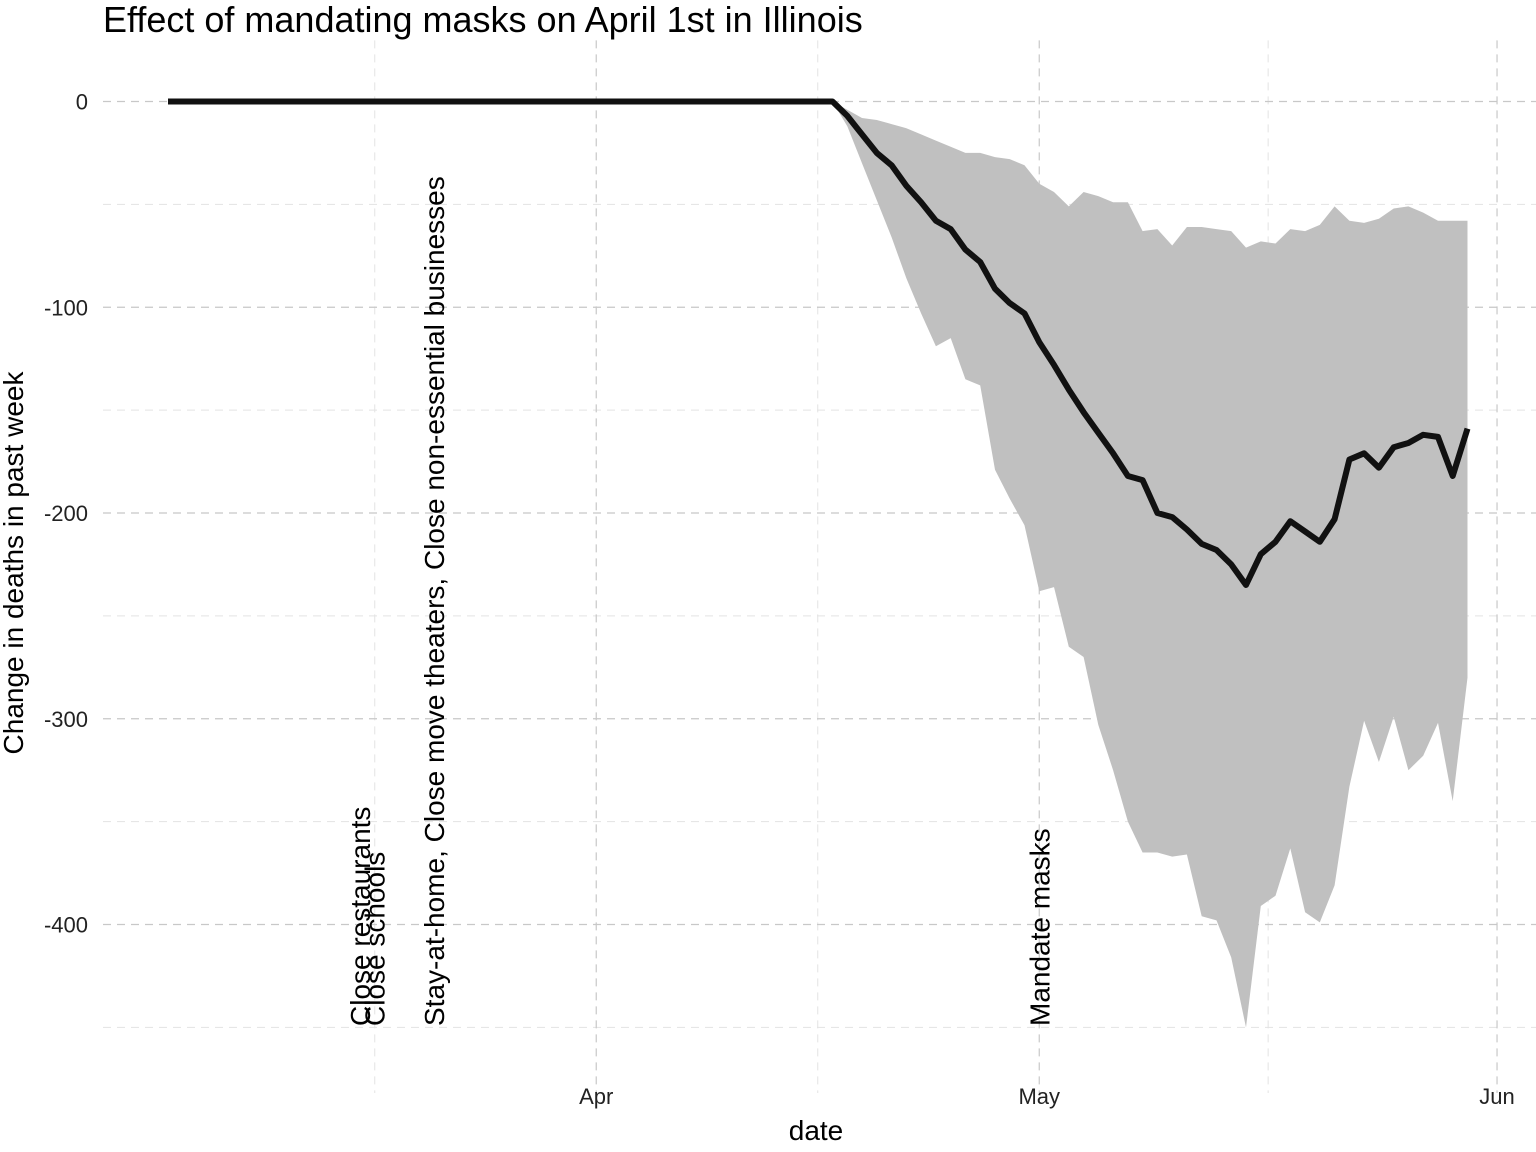 The width and height of the screenshot is (1536, 1152). I want to click on y-tick-label: 0, so click(82, 102).